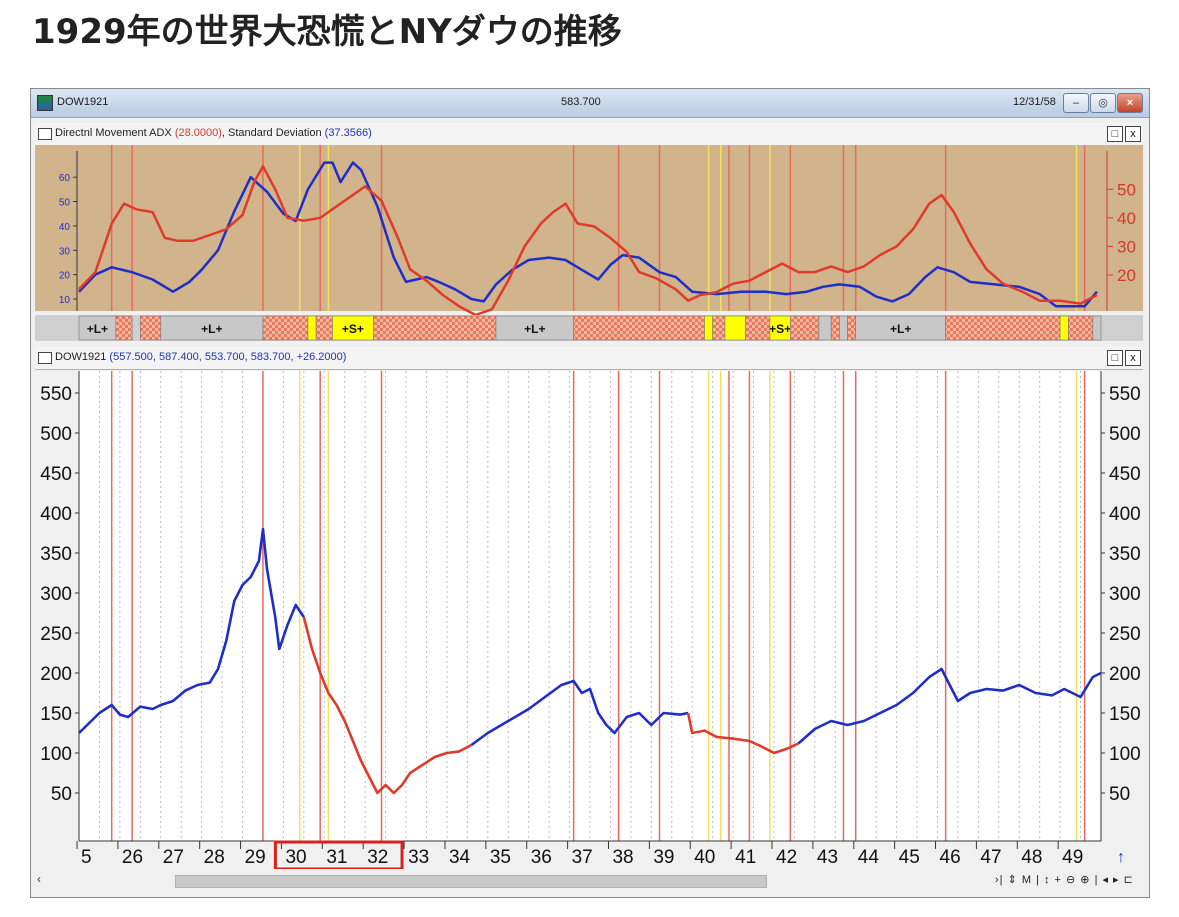 Image resolution: width=1179 pixels, height=917 pixels. Describe the element at coordinates (83, 102) in the screenshot. I see `window-symbol: DOW1921` at that location.